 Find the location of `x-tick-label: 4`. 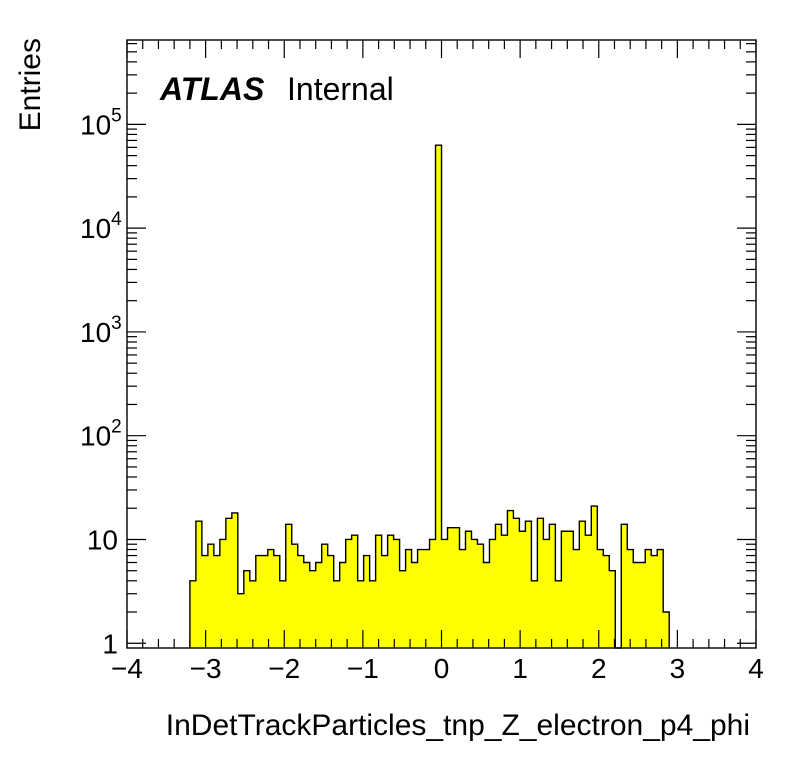

x-tick-label: 4 is located at coordinates (756, 668).